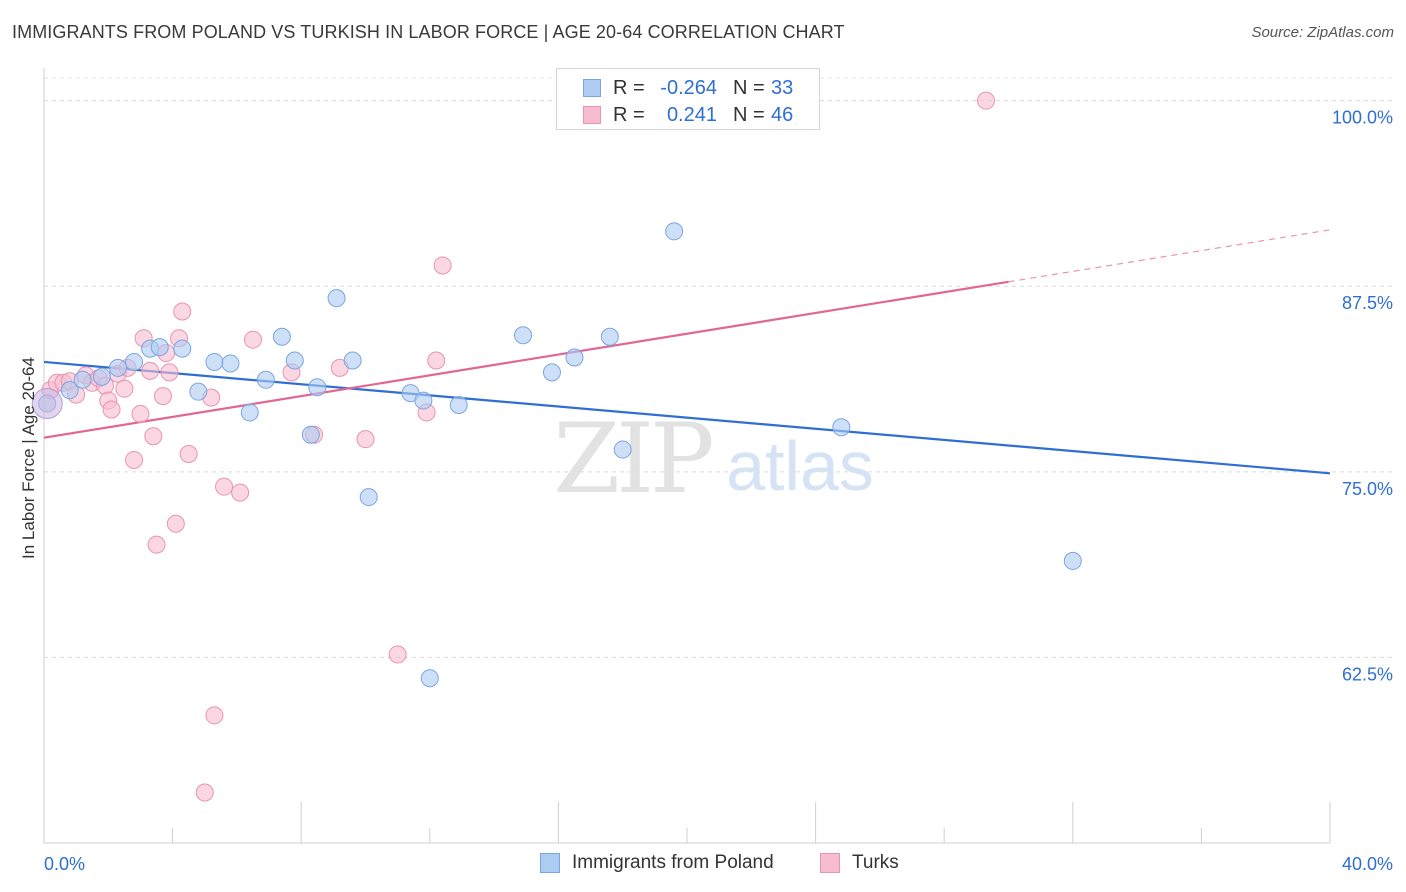 Image resolution: width=1406 pixels, height=892 pixels. What do you see at coordinates (782, 88) in the screenshot?
I see `n-value: 33` at bounding box center [782, 88].